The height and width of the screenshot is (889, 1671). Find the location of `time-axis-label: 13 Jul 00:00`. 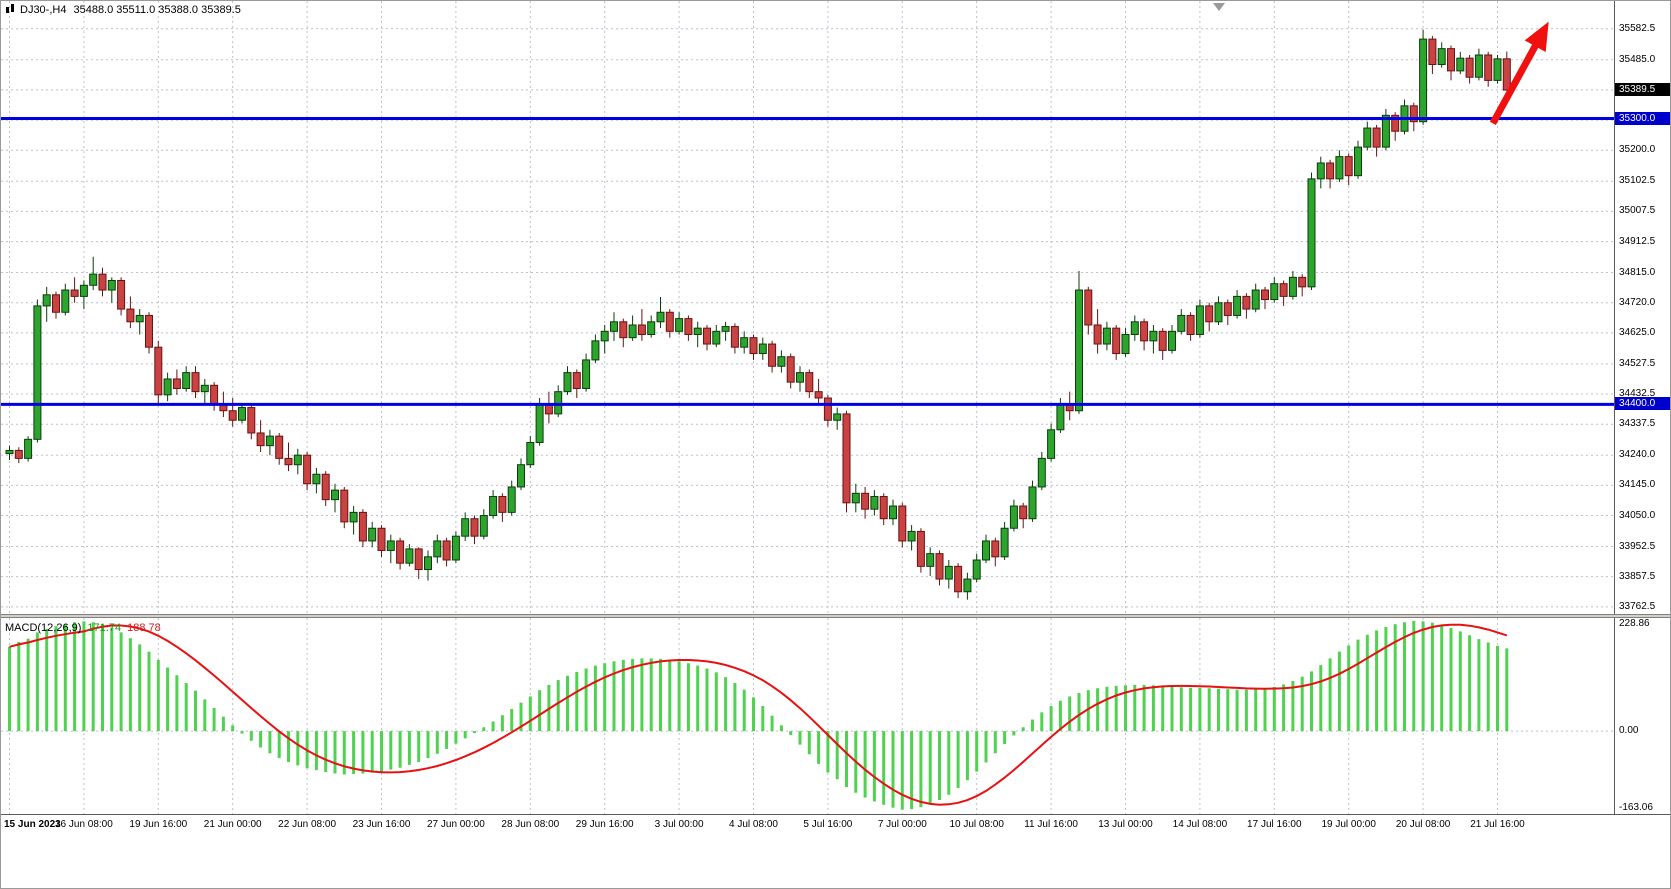

time-axis-label: 13 Jul 00:00 is located at coordinates (1125, 824).